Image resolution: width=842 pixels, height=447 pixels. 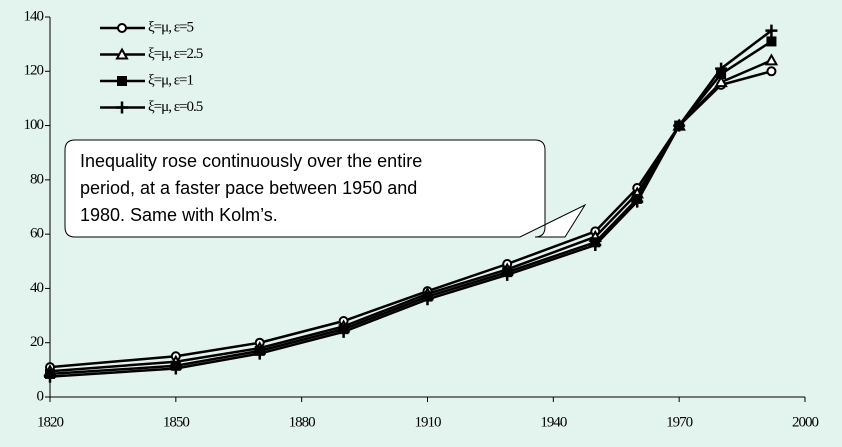 What do you see at coordinates (37, 234) in the screenshot?
I see `y-tick-label: 60` at bounding box center [37, 234].